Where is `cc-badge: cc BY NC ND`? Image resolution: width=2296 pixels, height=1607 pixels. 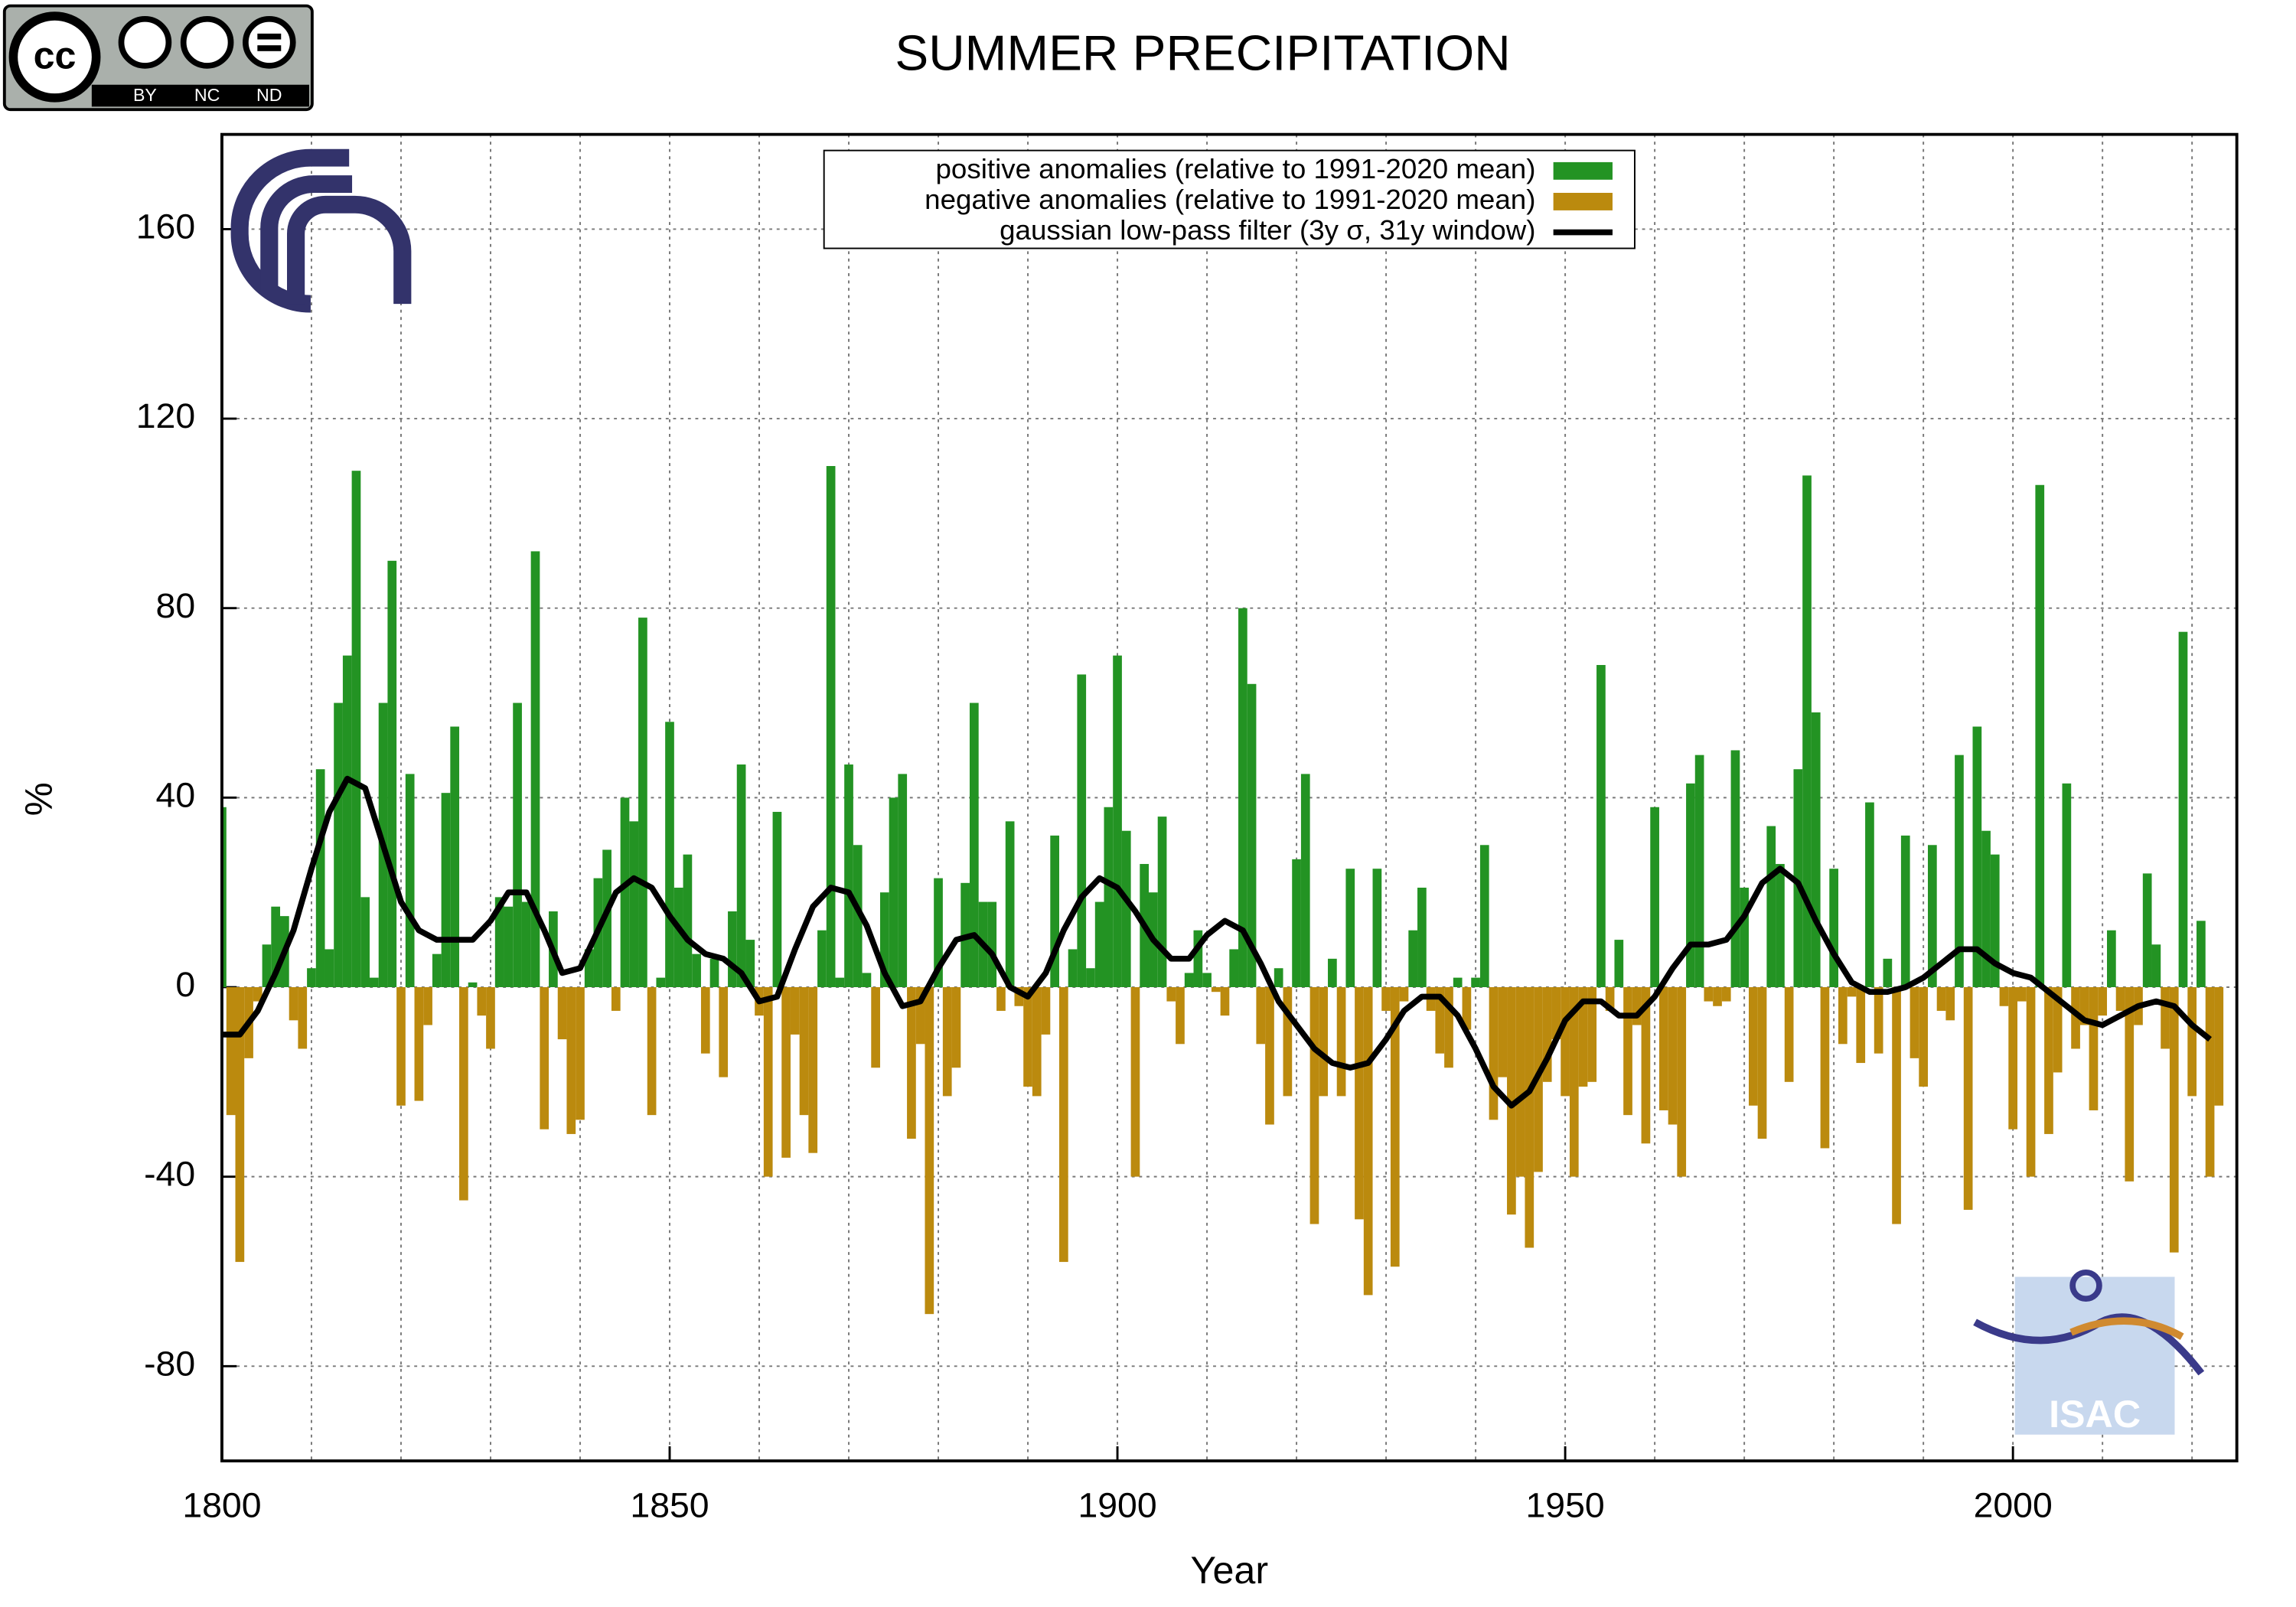 cc-badge: cc BY NC ND is located at coordinates (158, 58).